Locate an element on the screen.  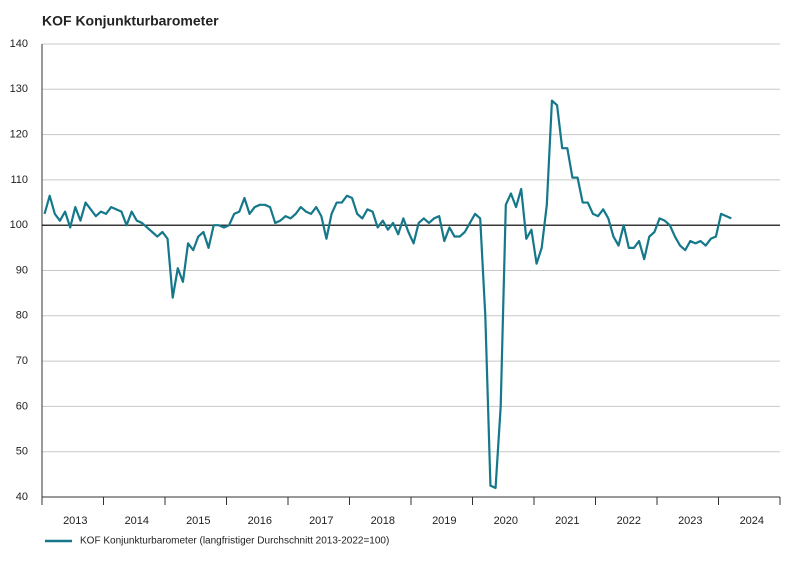
y-tick-label: 120 is located at coordinates (19, 135).